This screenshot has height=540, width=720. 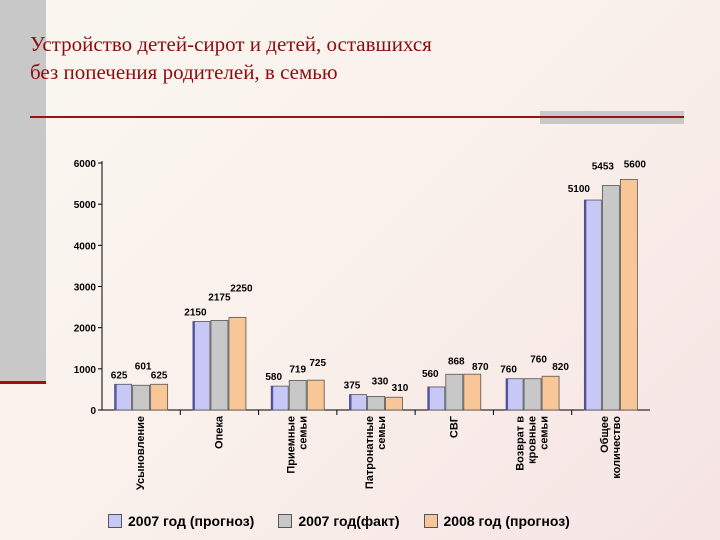 I want to click on category-label-line: СВГ, so click(x=454, y=426).